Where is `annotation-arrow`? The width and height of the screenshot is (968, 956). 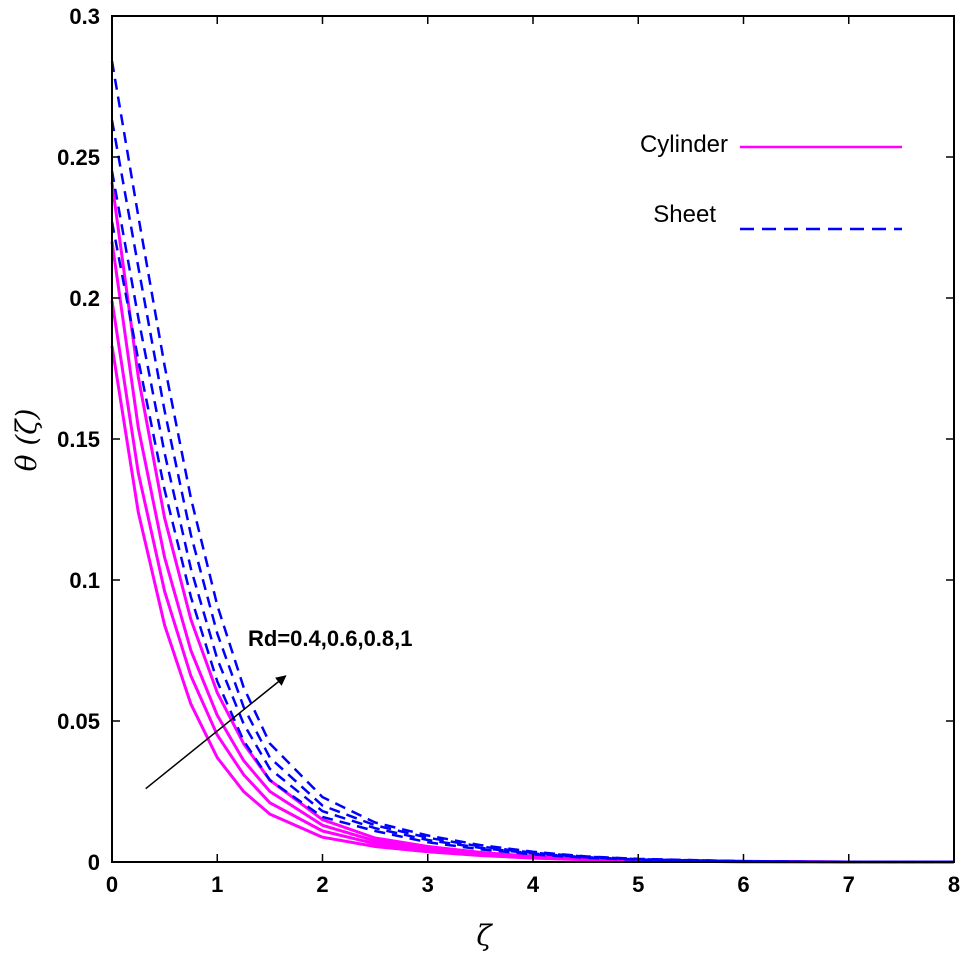 annotation-arrow is located at coordinates (216, 732).